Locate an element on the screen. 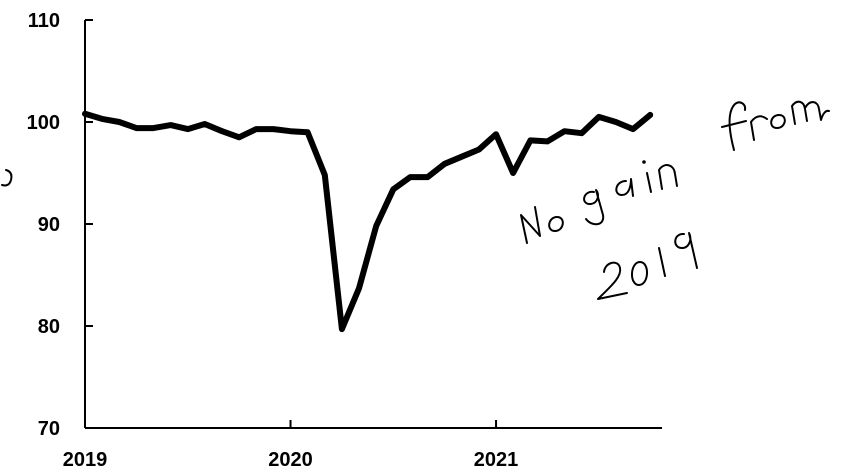 Image resolution: width=844 pixels, height=472 pixels. y-tick-label: 100 is located at coordinates (43, 123).